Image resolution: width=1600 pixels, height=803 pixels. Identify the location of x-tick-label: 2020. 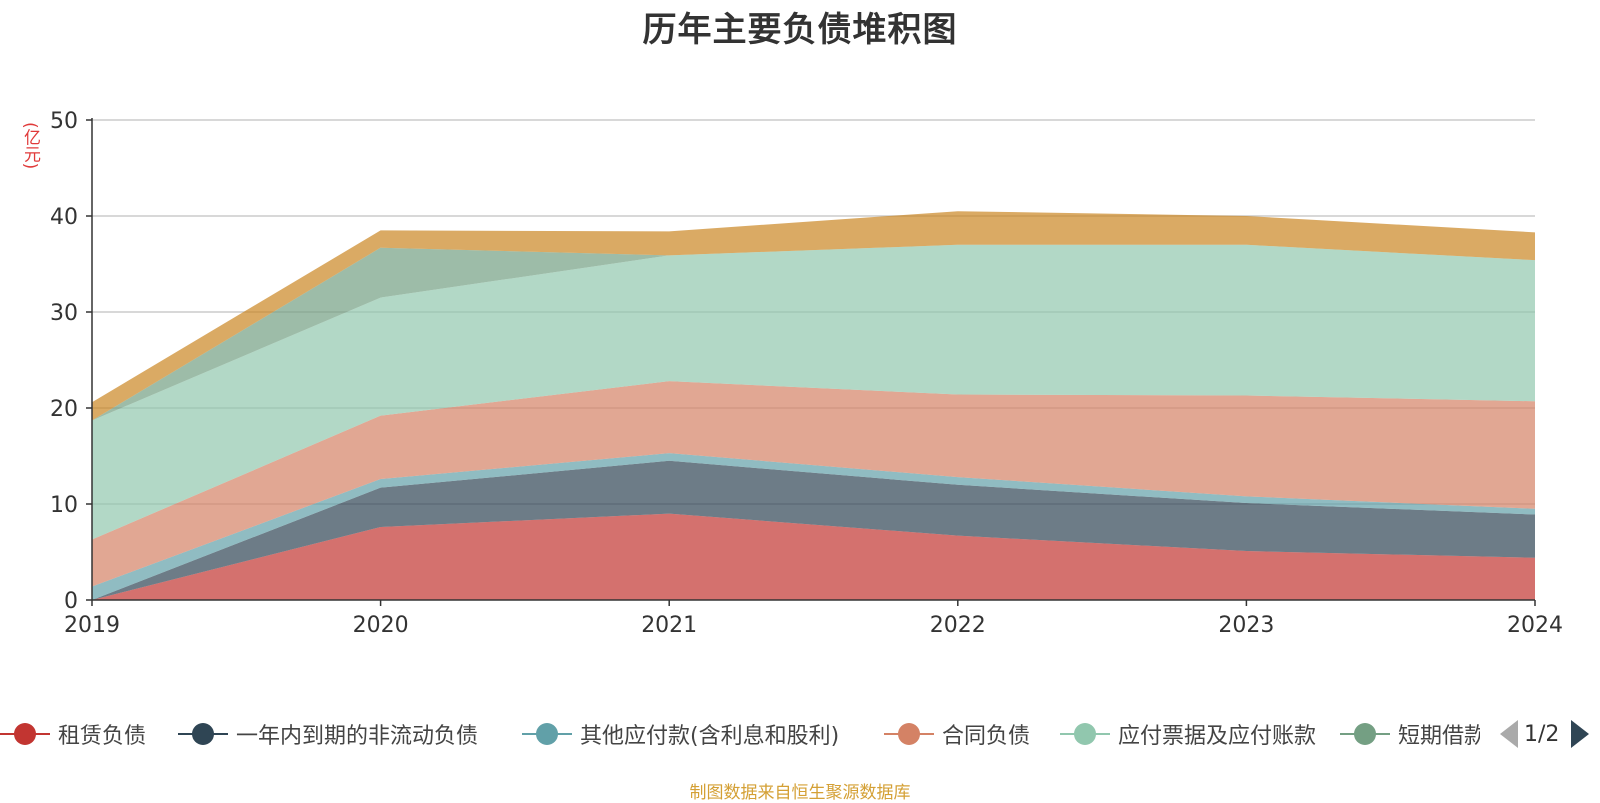
(381, 625).